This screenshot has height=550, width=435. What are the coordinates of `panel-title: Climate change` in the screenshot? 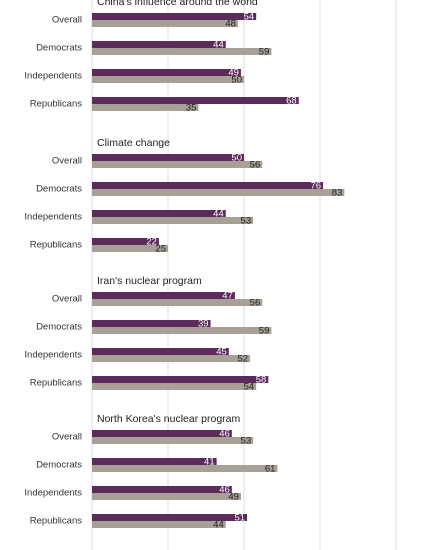 It's located at (133, 143).